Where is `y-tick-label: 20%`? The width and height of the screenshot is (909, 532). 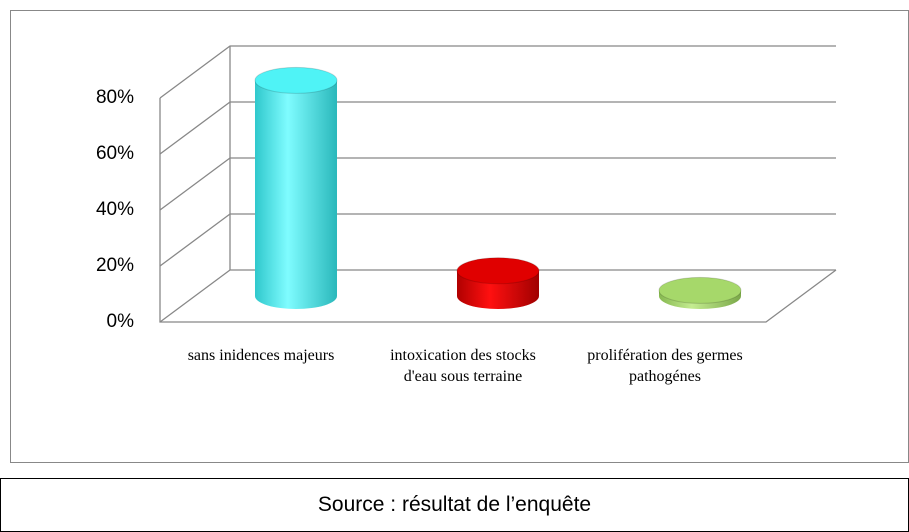
y-tick-label: 20% is located at coordinates (115, 265).